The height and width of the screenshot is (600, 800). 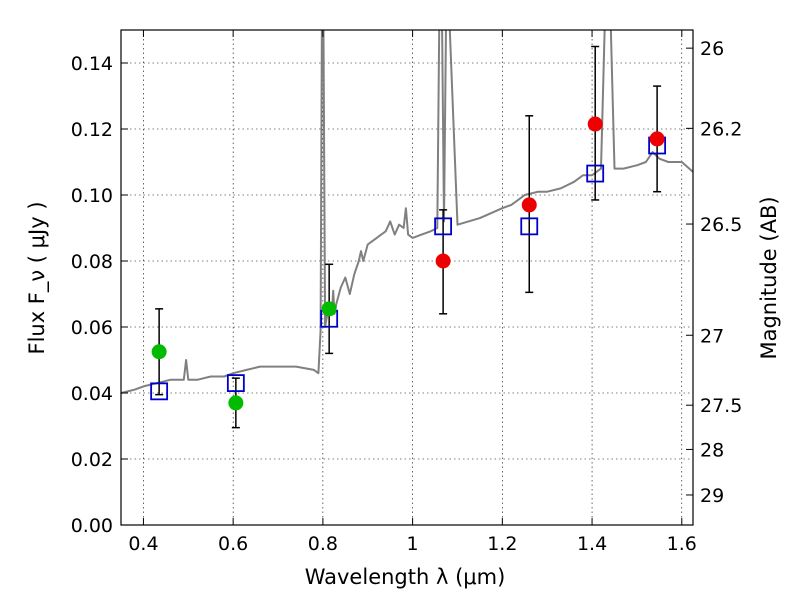 What do you see at coordinates (92, 394) in the screenshot?
I see `y-tick-label: 0.04` at bounding box center [92, 394].